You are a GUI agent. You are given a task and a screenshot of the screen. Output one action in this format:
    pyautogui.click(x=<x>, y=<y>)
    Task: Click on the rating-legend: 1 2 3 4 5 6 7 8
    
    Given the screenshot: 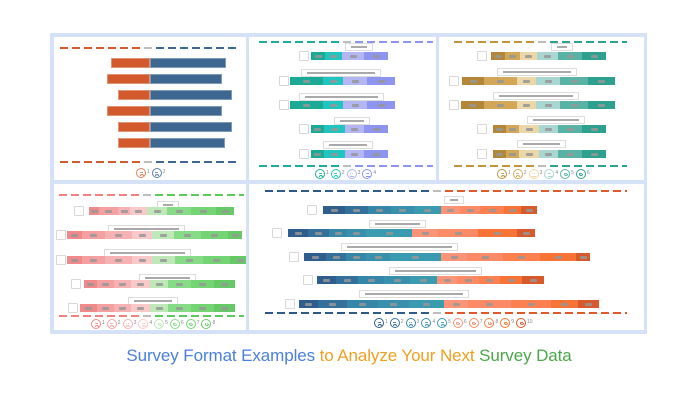 What is the action you would take?
    pyautogui.click(x=153, y=323)
    